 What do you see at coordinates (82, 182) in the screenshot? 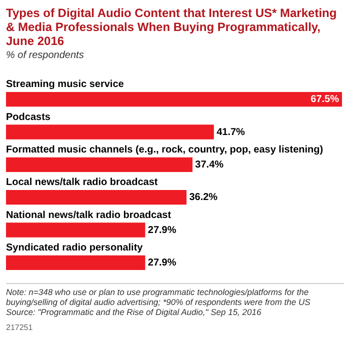
I see `y-tick-label: Local news/talk radio broadcast` at bounding box center [82, 182].